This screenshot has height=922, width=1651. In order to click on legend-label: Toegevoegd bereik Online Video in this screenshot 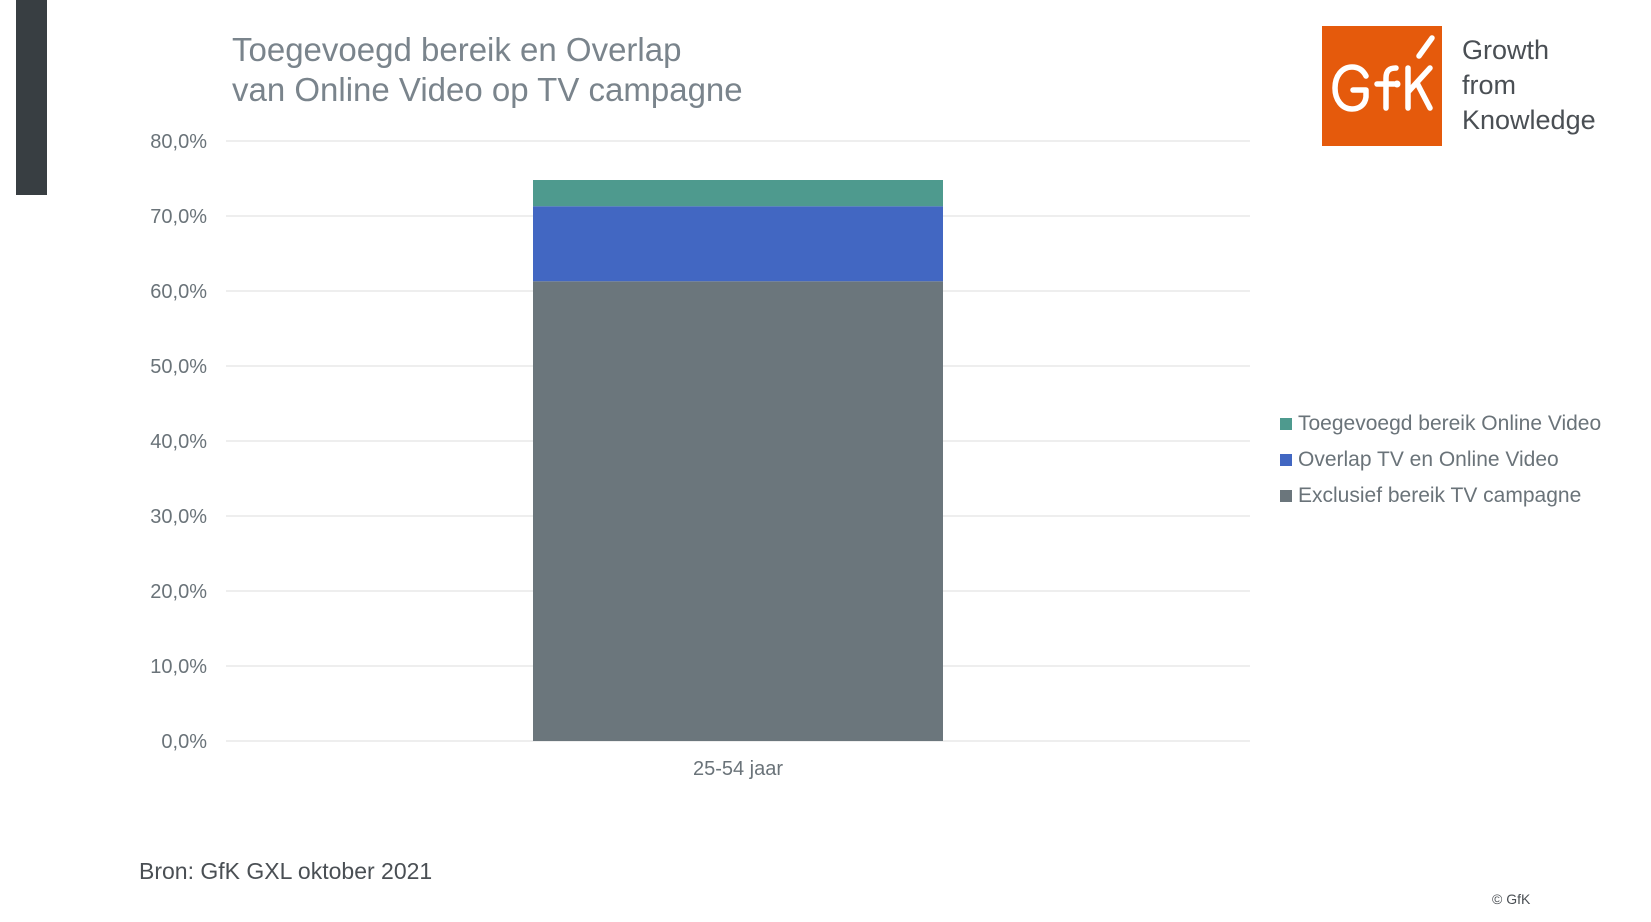, I will do `click(1450, 423)`.